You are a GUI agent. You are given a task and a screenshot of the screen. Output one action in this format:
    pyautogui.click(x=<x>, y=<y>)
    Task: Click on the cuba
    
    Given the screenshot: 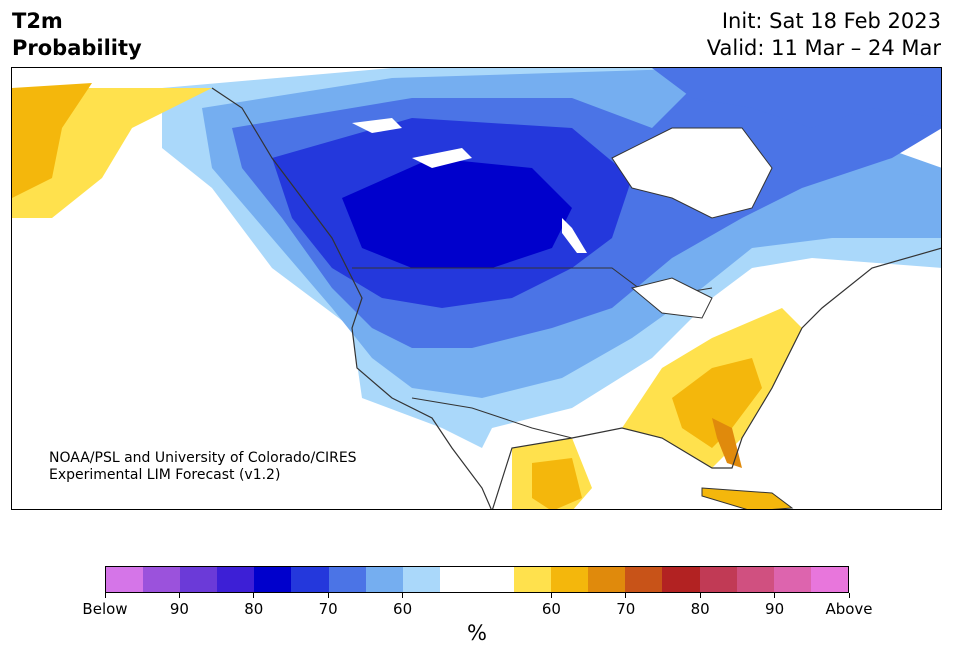 What is the action you would take?
    pyautogui.click(x=747, y=498)
    